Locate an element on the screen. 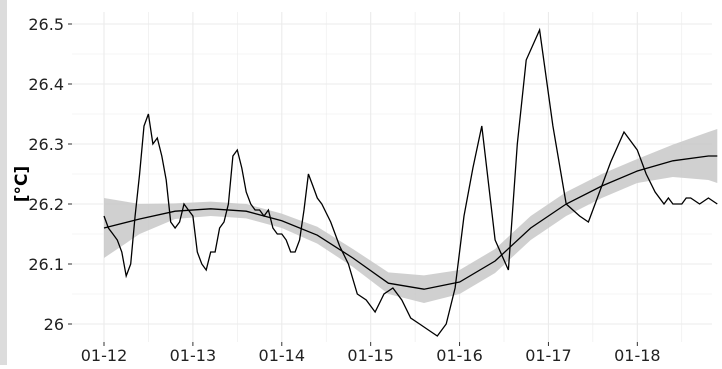 Image resolution: width=722 pixels, height=369 pixels. side-bar is located at coordinates (3, 182).